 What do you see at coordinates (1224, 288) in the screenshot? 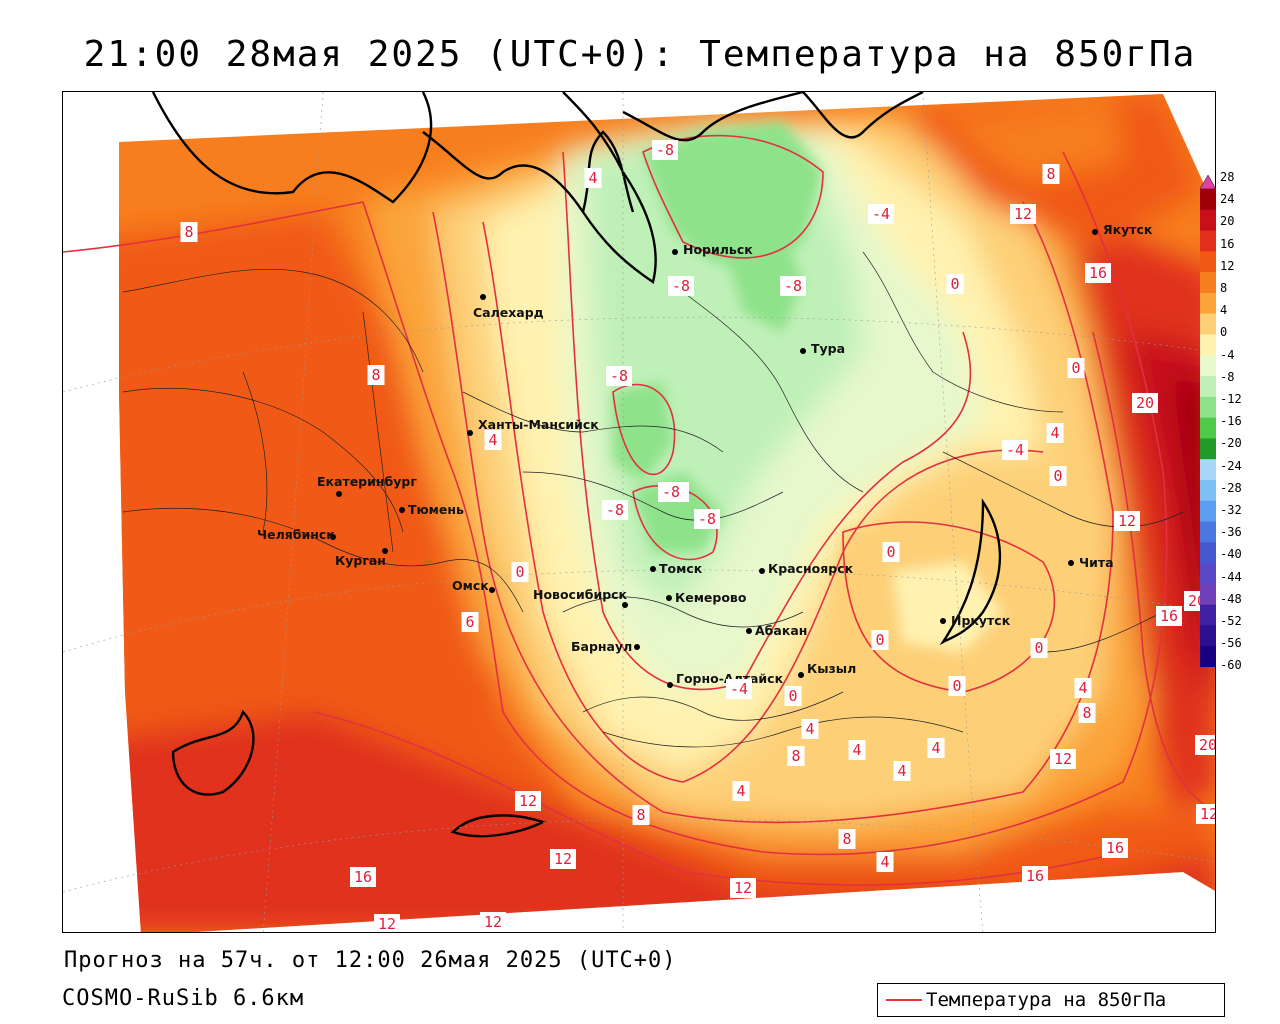
I see `colorbar-tick-label: 8` at bounding box center [1224, 288].